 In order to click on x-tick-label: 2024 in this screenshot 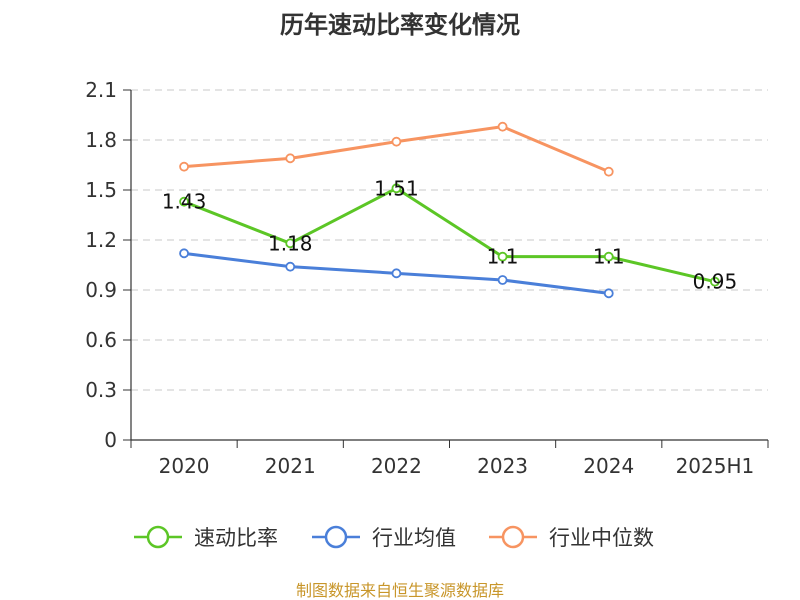, I will do `click(608, 466)`.